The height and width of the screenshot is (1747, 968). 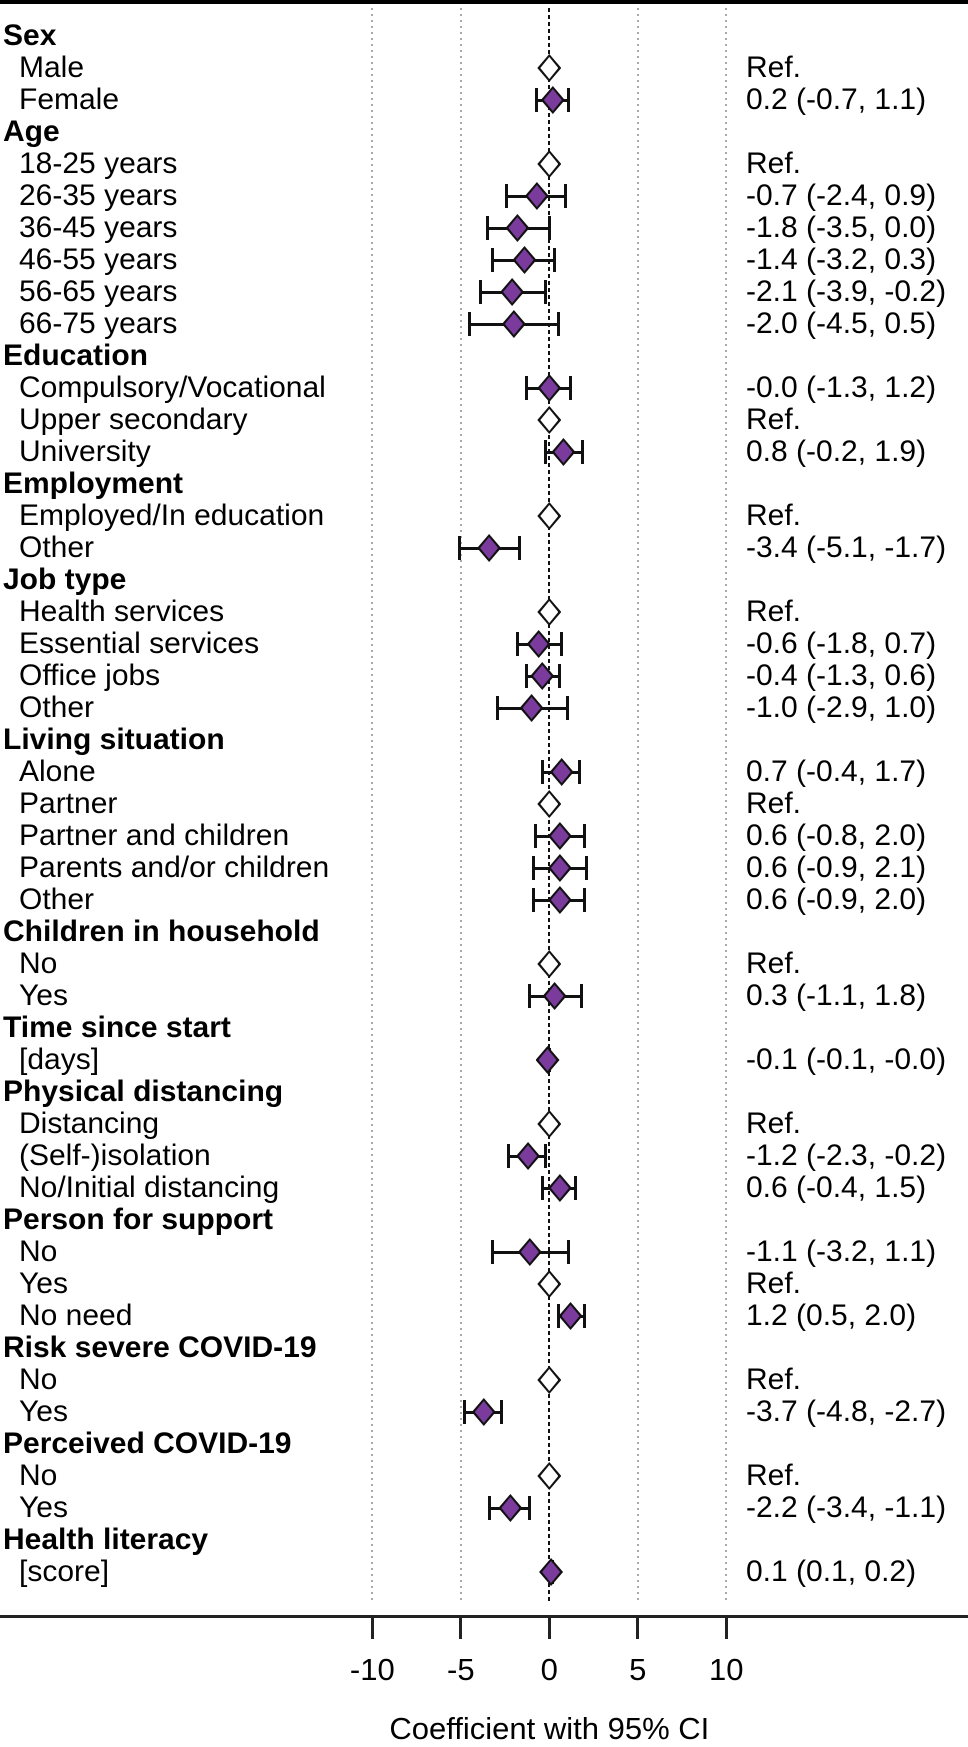 I want to click on x-axis-line, so click(x=484, y=1616).